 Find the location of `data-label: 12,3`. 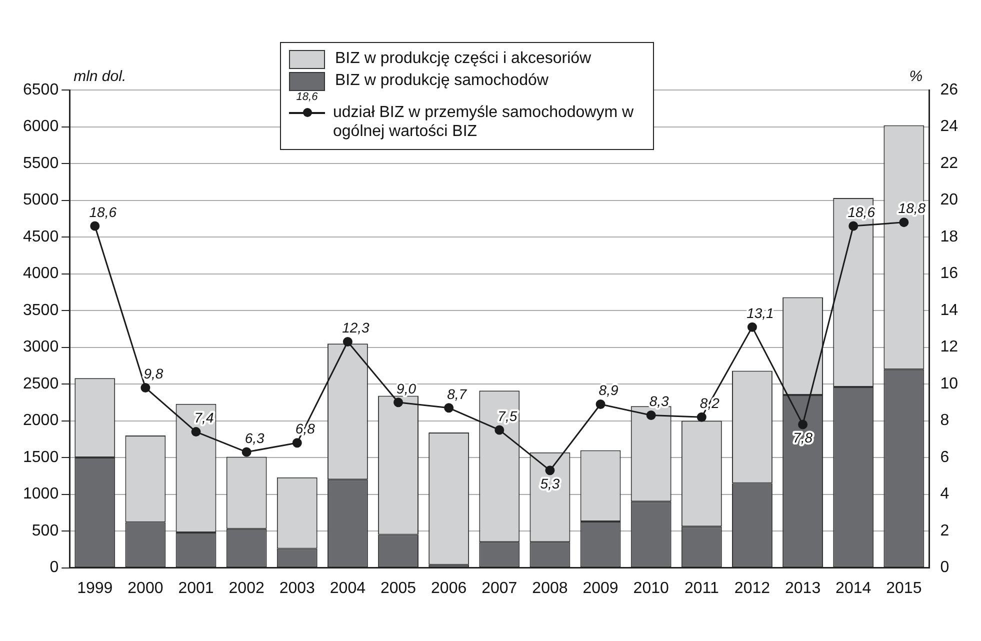

data-label: 12,3 is located at coordinates (356, 328).